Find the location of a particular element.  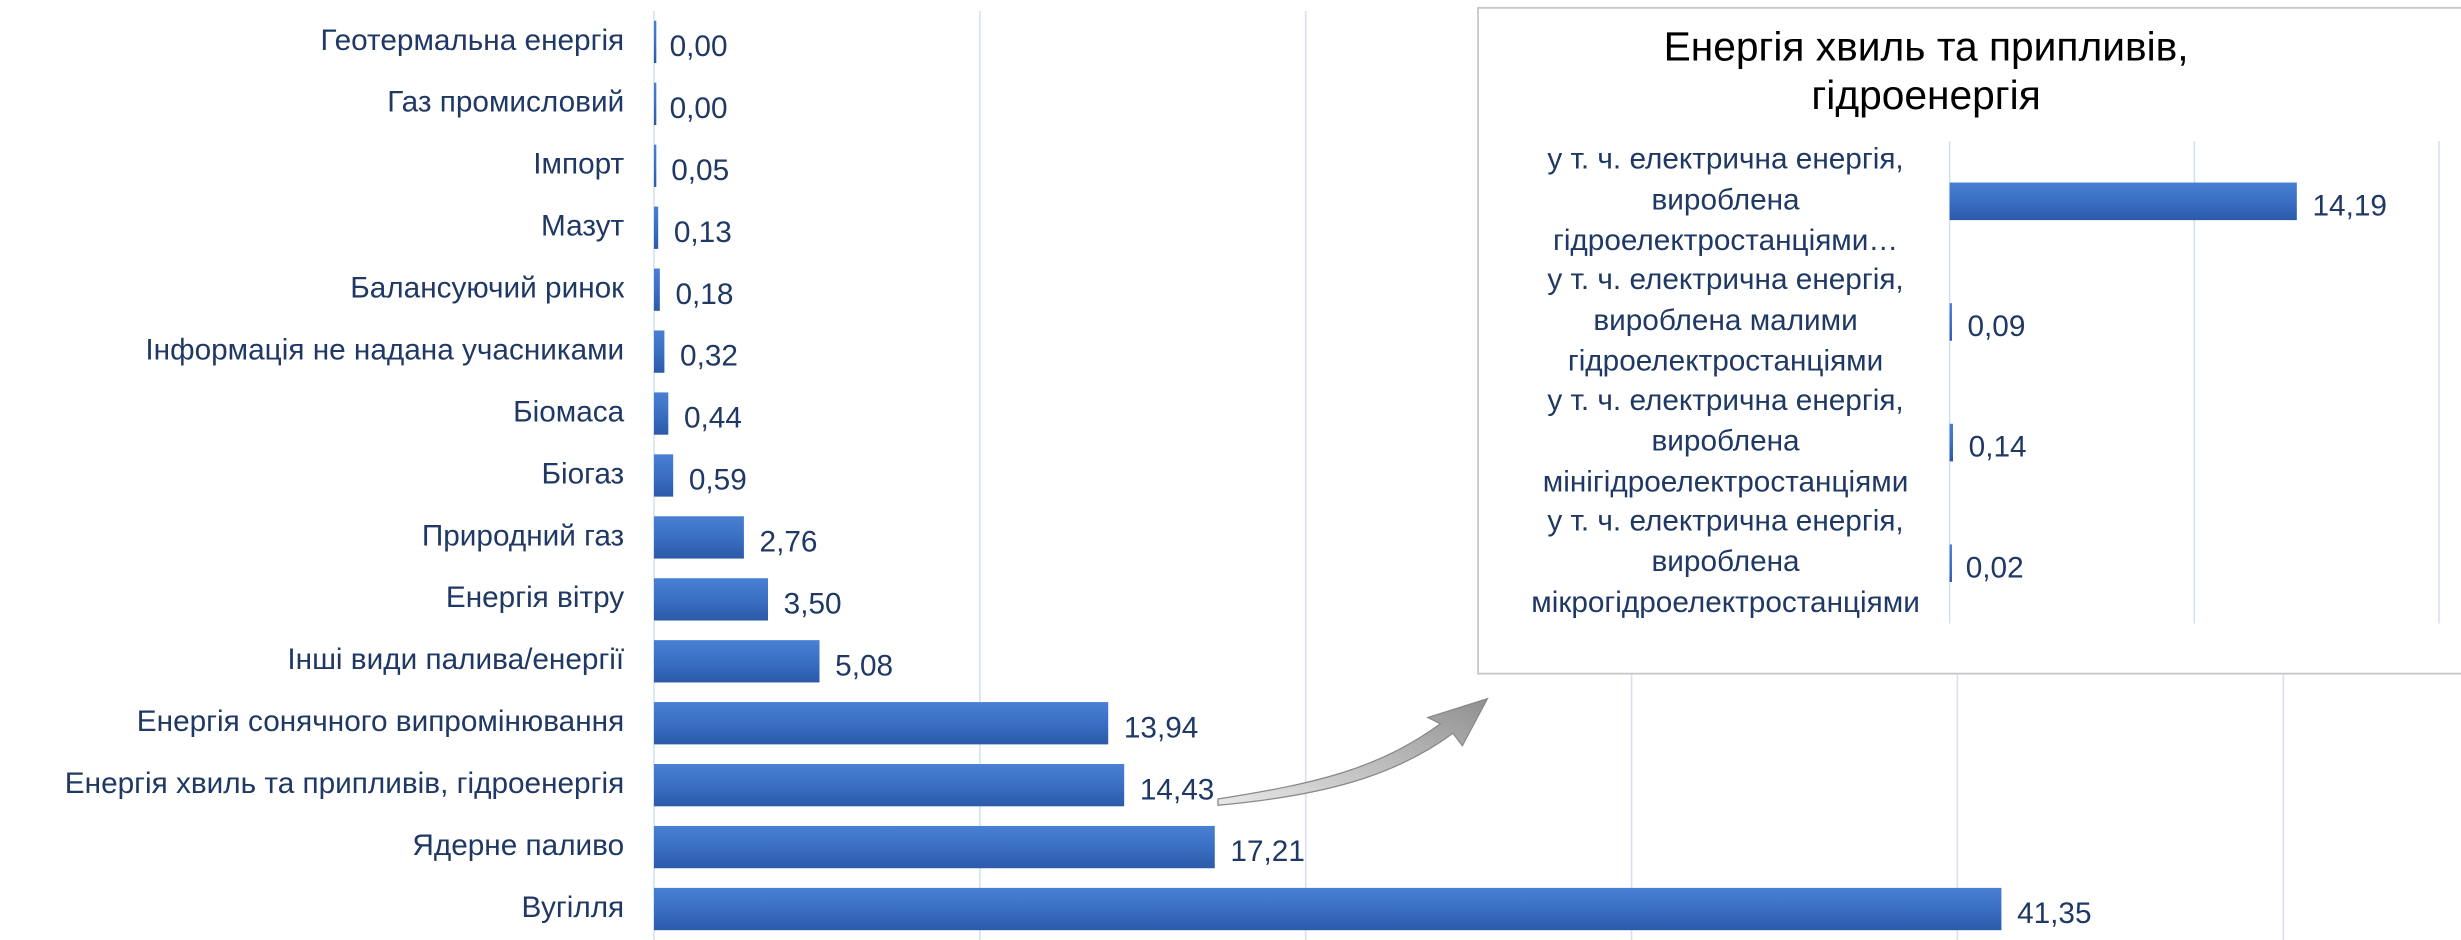

category-label: Інформація не надана учасниками is located at coordinates (384, 349).